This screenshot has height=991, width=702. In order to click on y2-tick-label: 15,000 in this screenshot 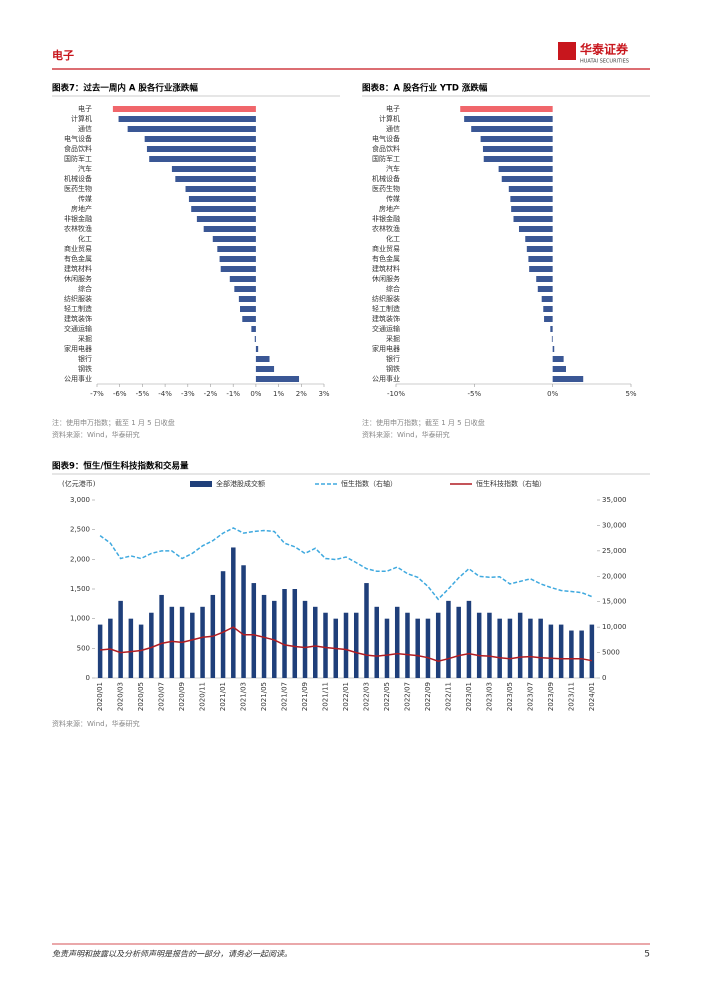, I will do `click(614, 602)`.